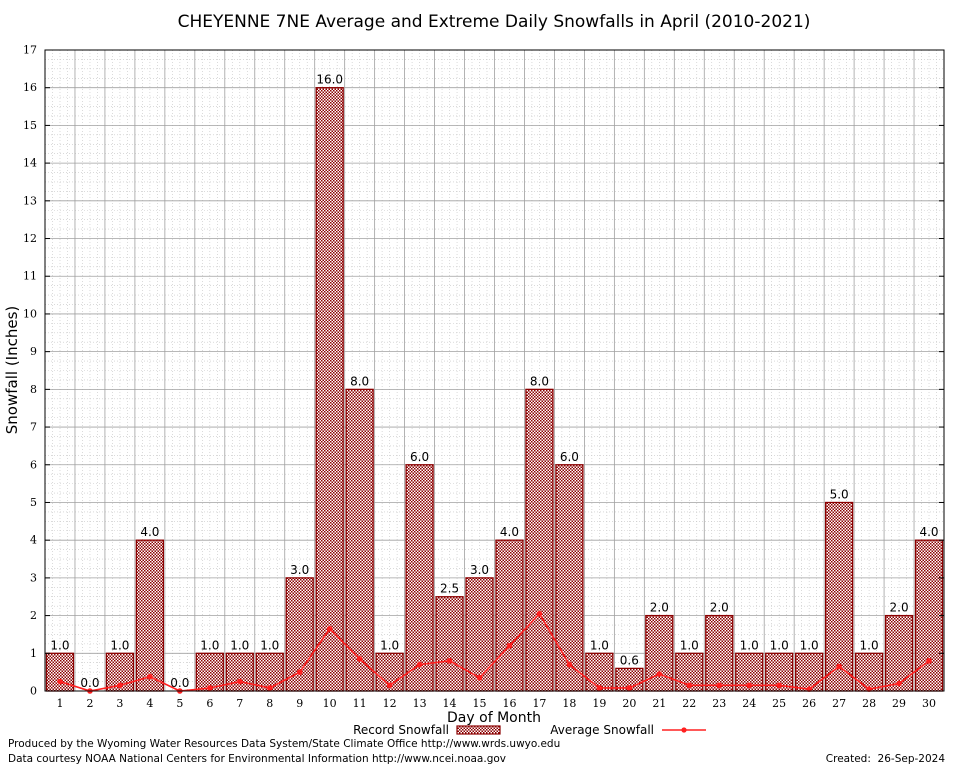  Describe the element at coordinates (689, 703) in the screenshot. I see `x-tick-label: 22` at that location.